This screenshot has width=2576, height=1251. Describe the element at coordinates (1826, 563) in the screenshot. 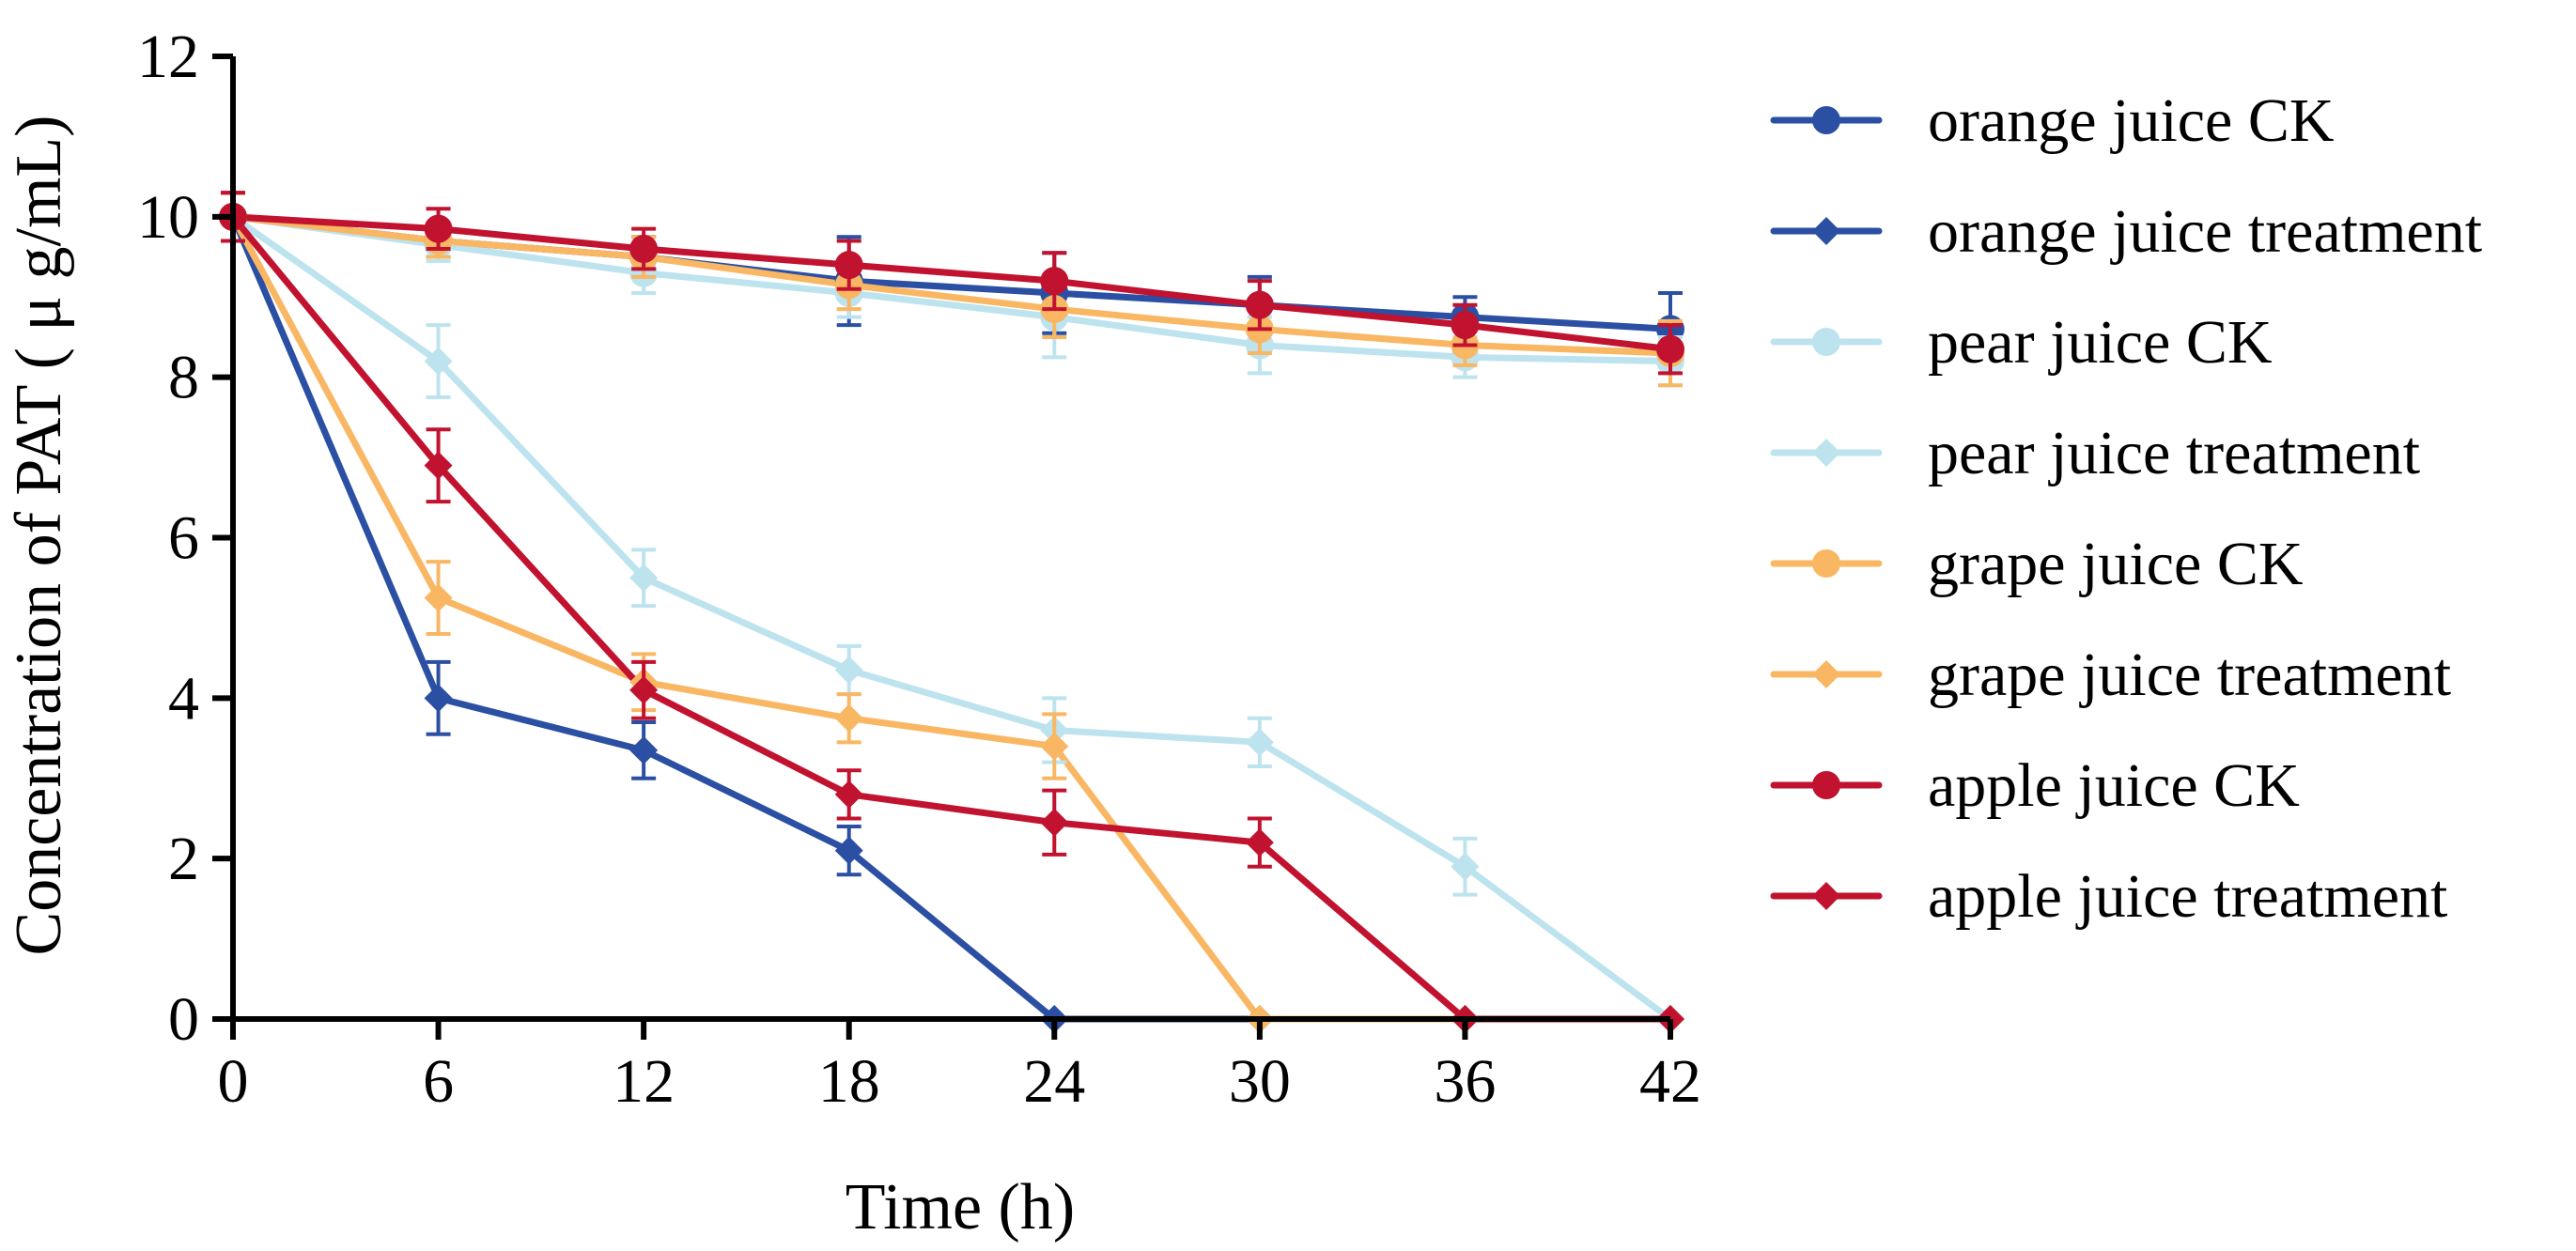

I see `legend-marker-grape-juice-ck` at that location.